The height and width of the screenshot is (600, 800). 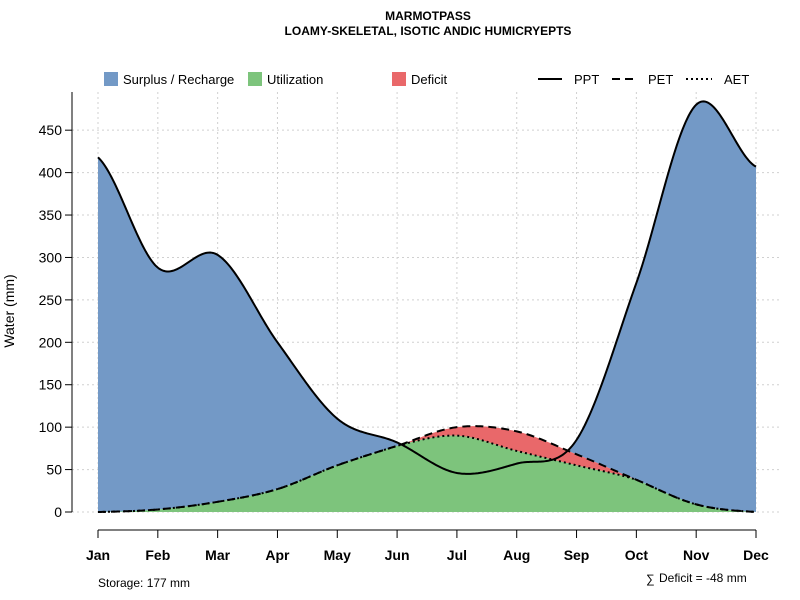 What do you see at coordinates (9, 310) in the screenshot?
I see `y-axis-label: Water (mm)` at bounding box center [9, 310].